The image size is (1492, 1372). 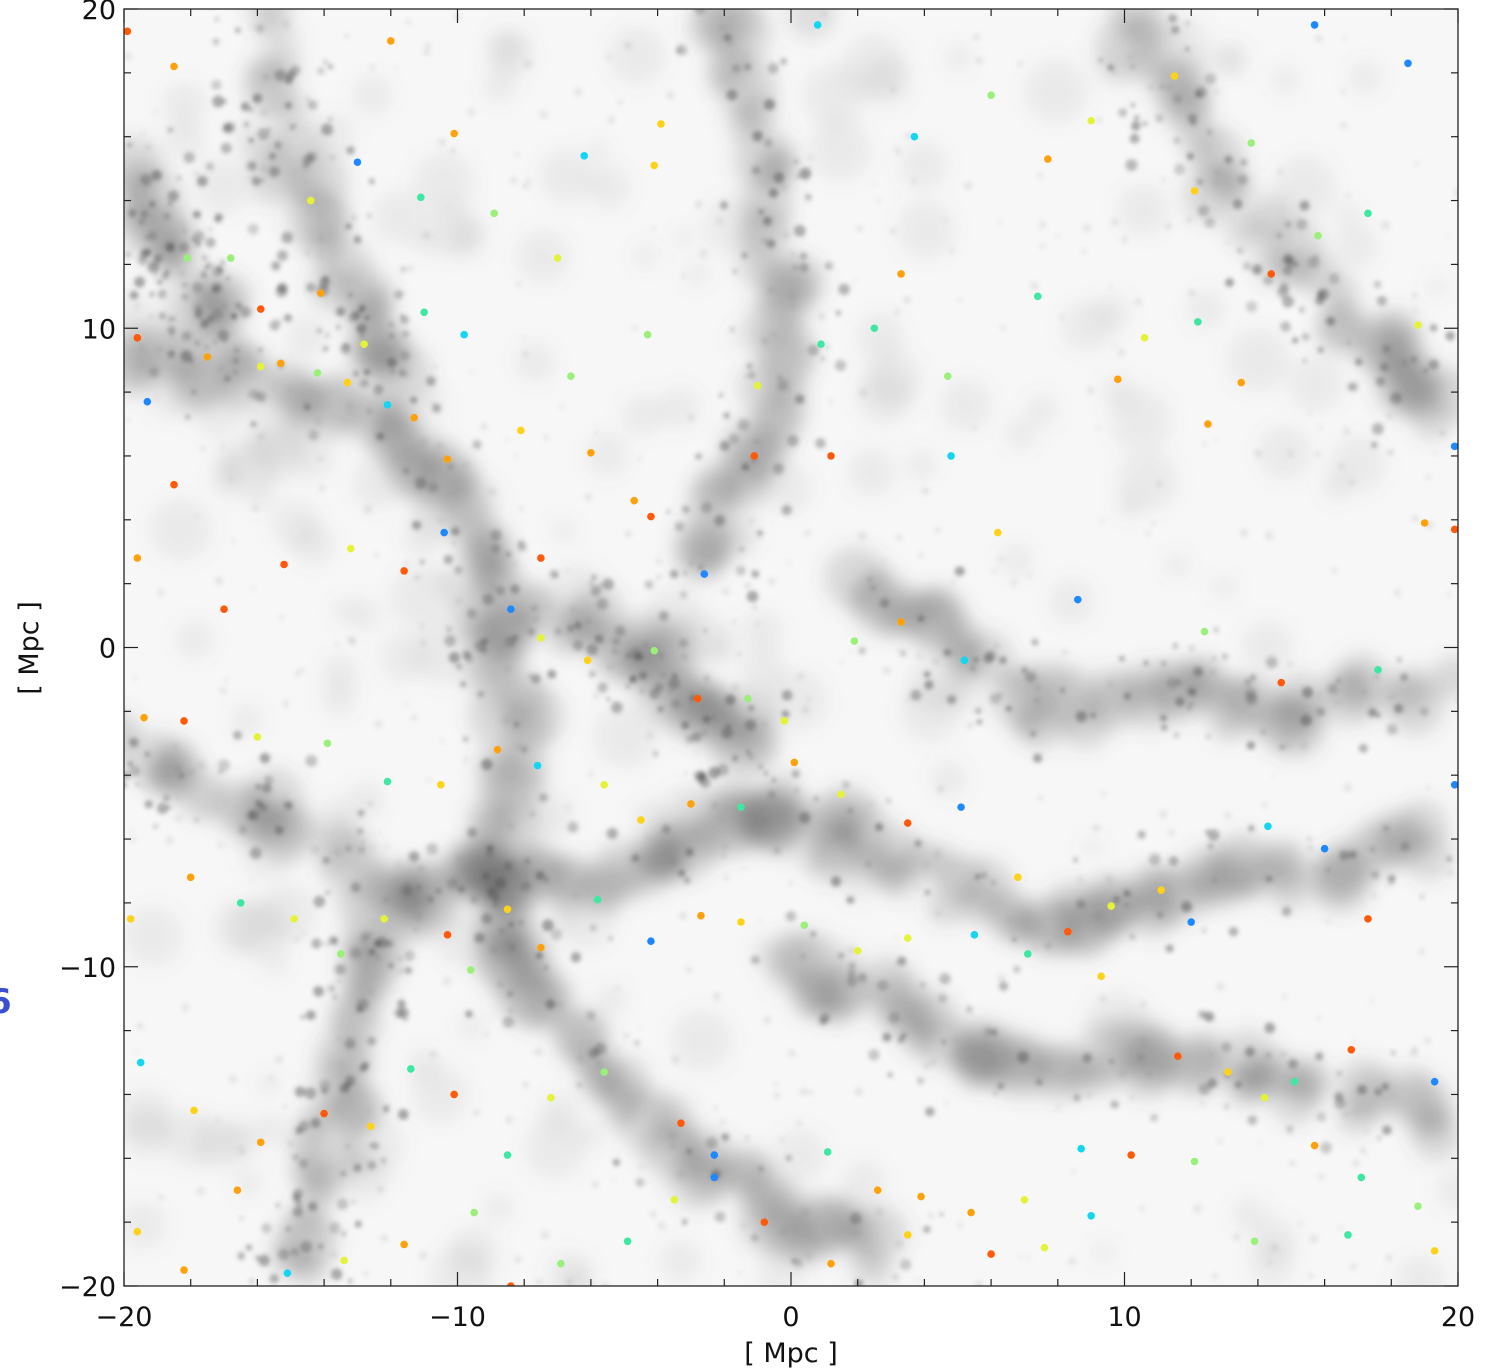 I want to click on x-tick-label: 10, so click(x=1124, y=1317).